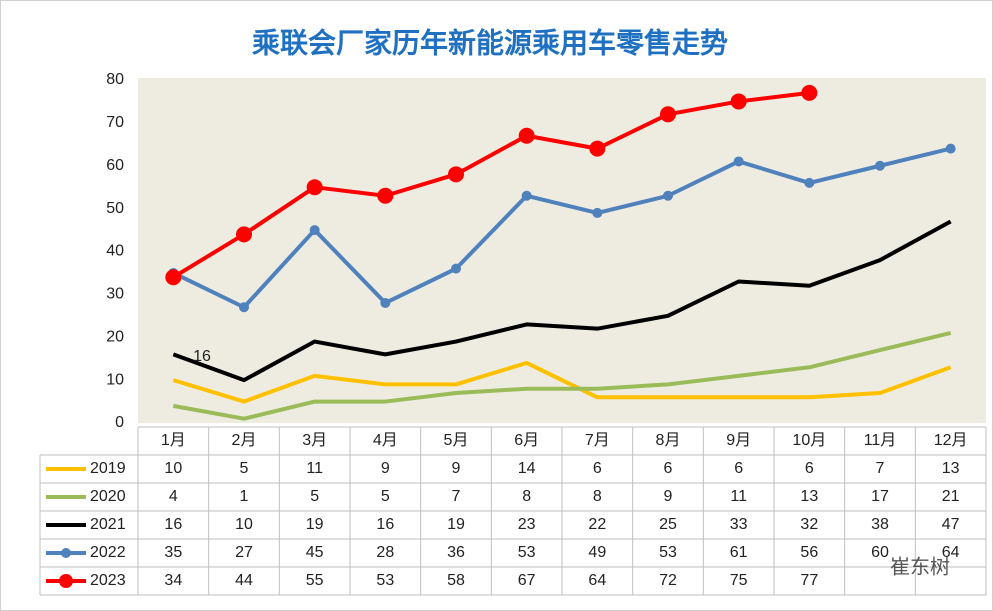  I want to click on table-value: 36, so click(456, 552).